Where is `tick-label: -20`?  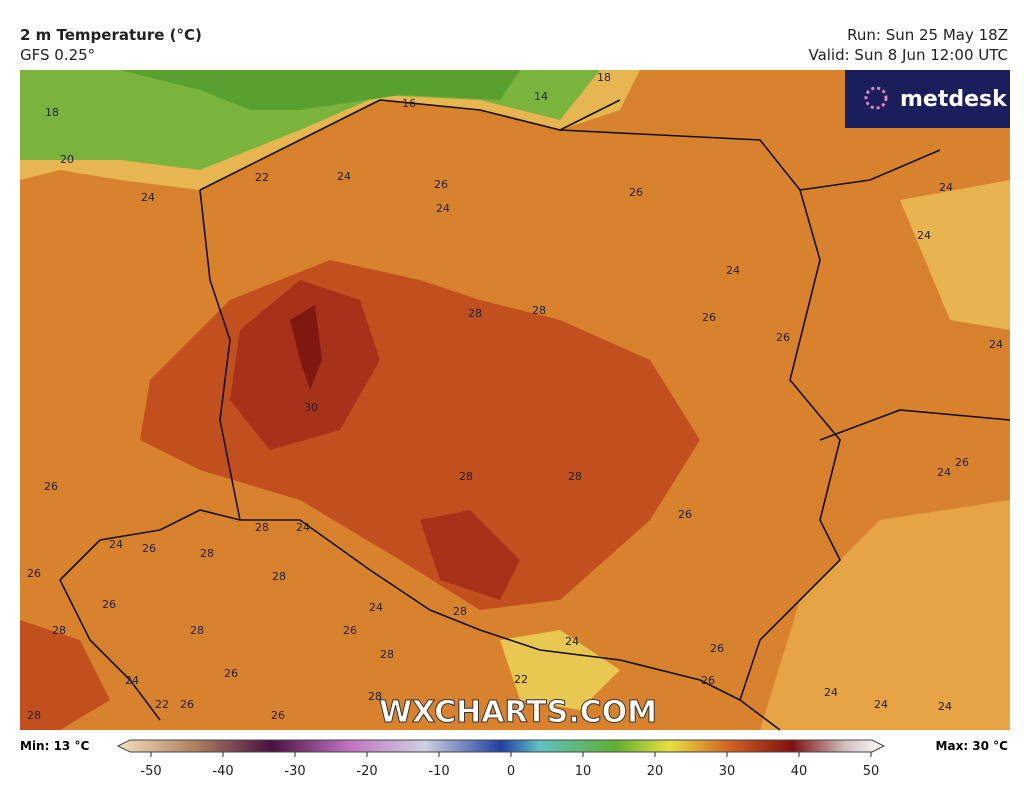
tick-label: -20 is located at coordinates (366, 771).